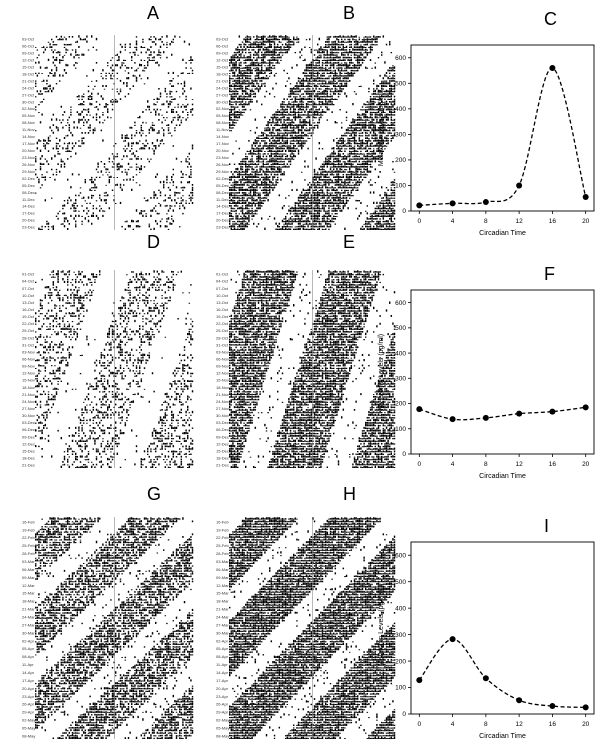 The width and height of the screenshot is (600, 753). What do you see at coordinates (222, 656) in the screenshot?
I see `actogram-date-label: 08-Apr` at bounding box center [222, 656].